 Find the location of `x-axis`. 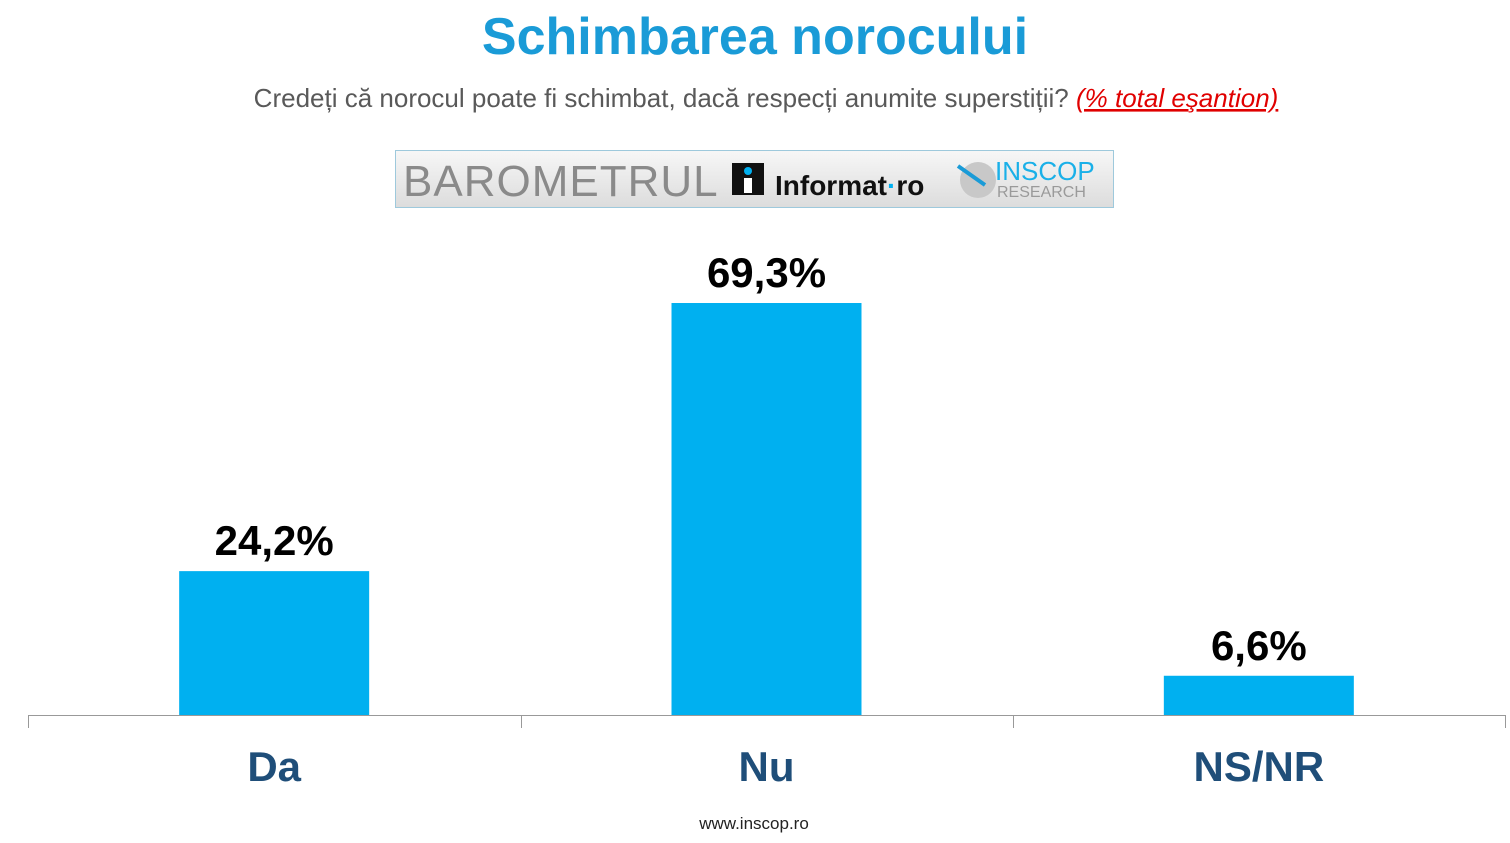

x-axis is located at coordinates (767, 721).